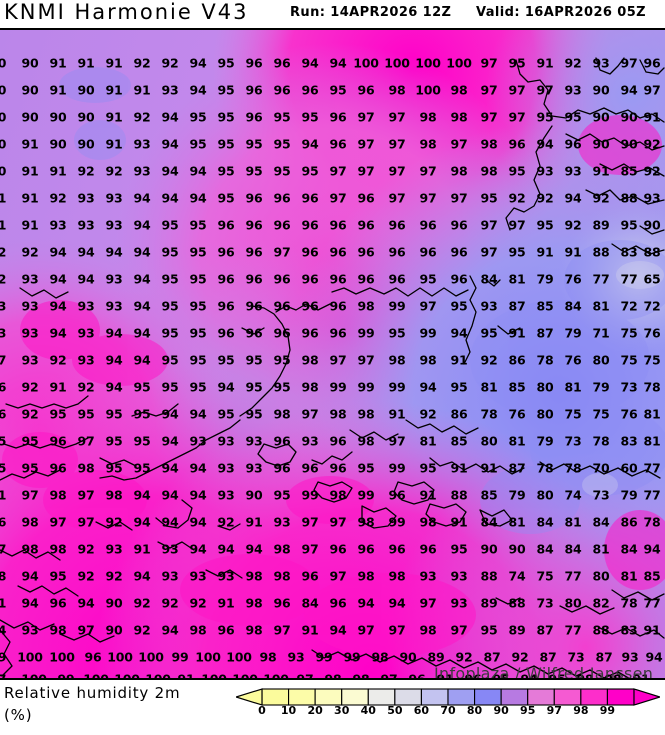  Describe the element at coordinates (421, 710) in the screenshot. I see `colorbar-tick-label: 60` at that location.